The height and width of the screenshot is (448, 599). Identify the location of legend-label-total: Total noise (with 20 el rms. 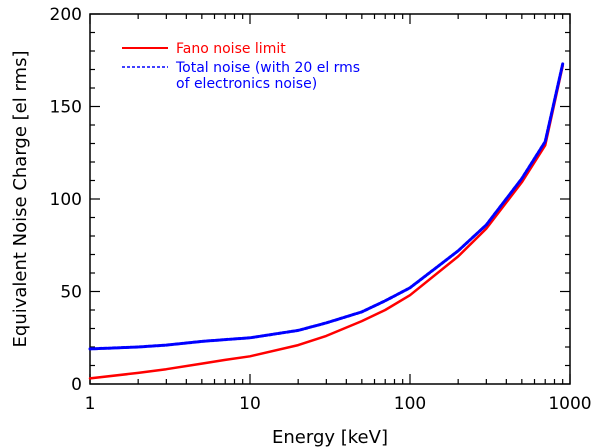
(267, 68).